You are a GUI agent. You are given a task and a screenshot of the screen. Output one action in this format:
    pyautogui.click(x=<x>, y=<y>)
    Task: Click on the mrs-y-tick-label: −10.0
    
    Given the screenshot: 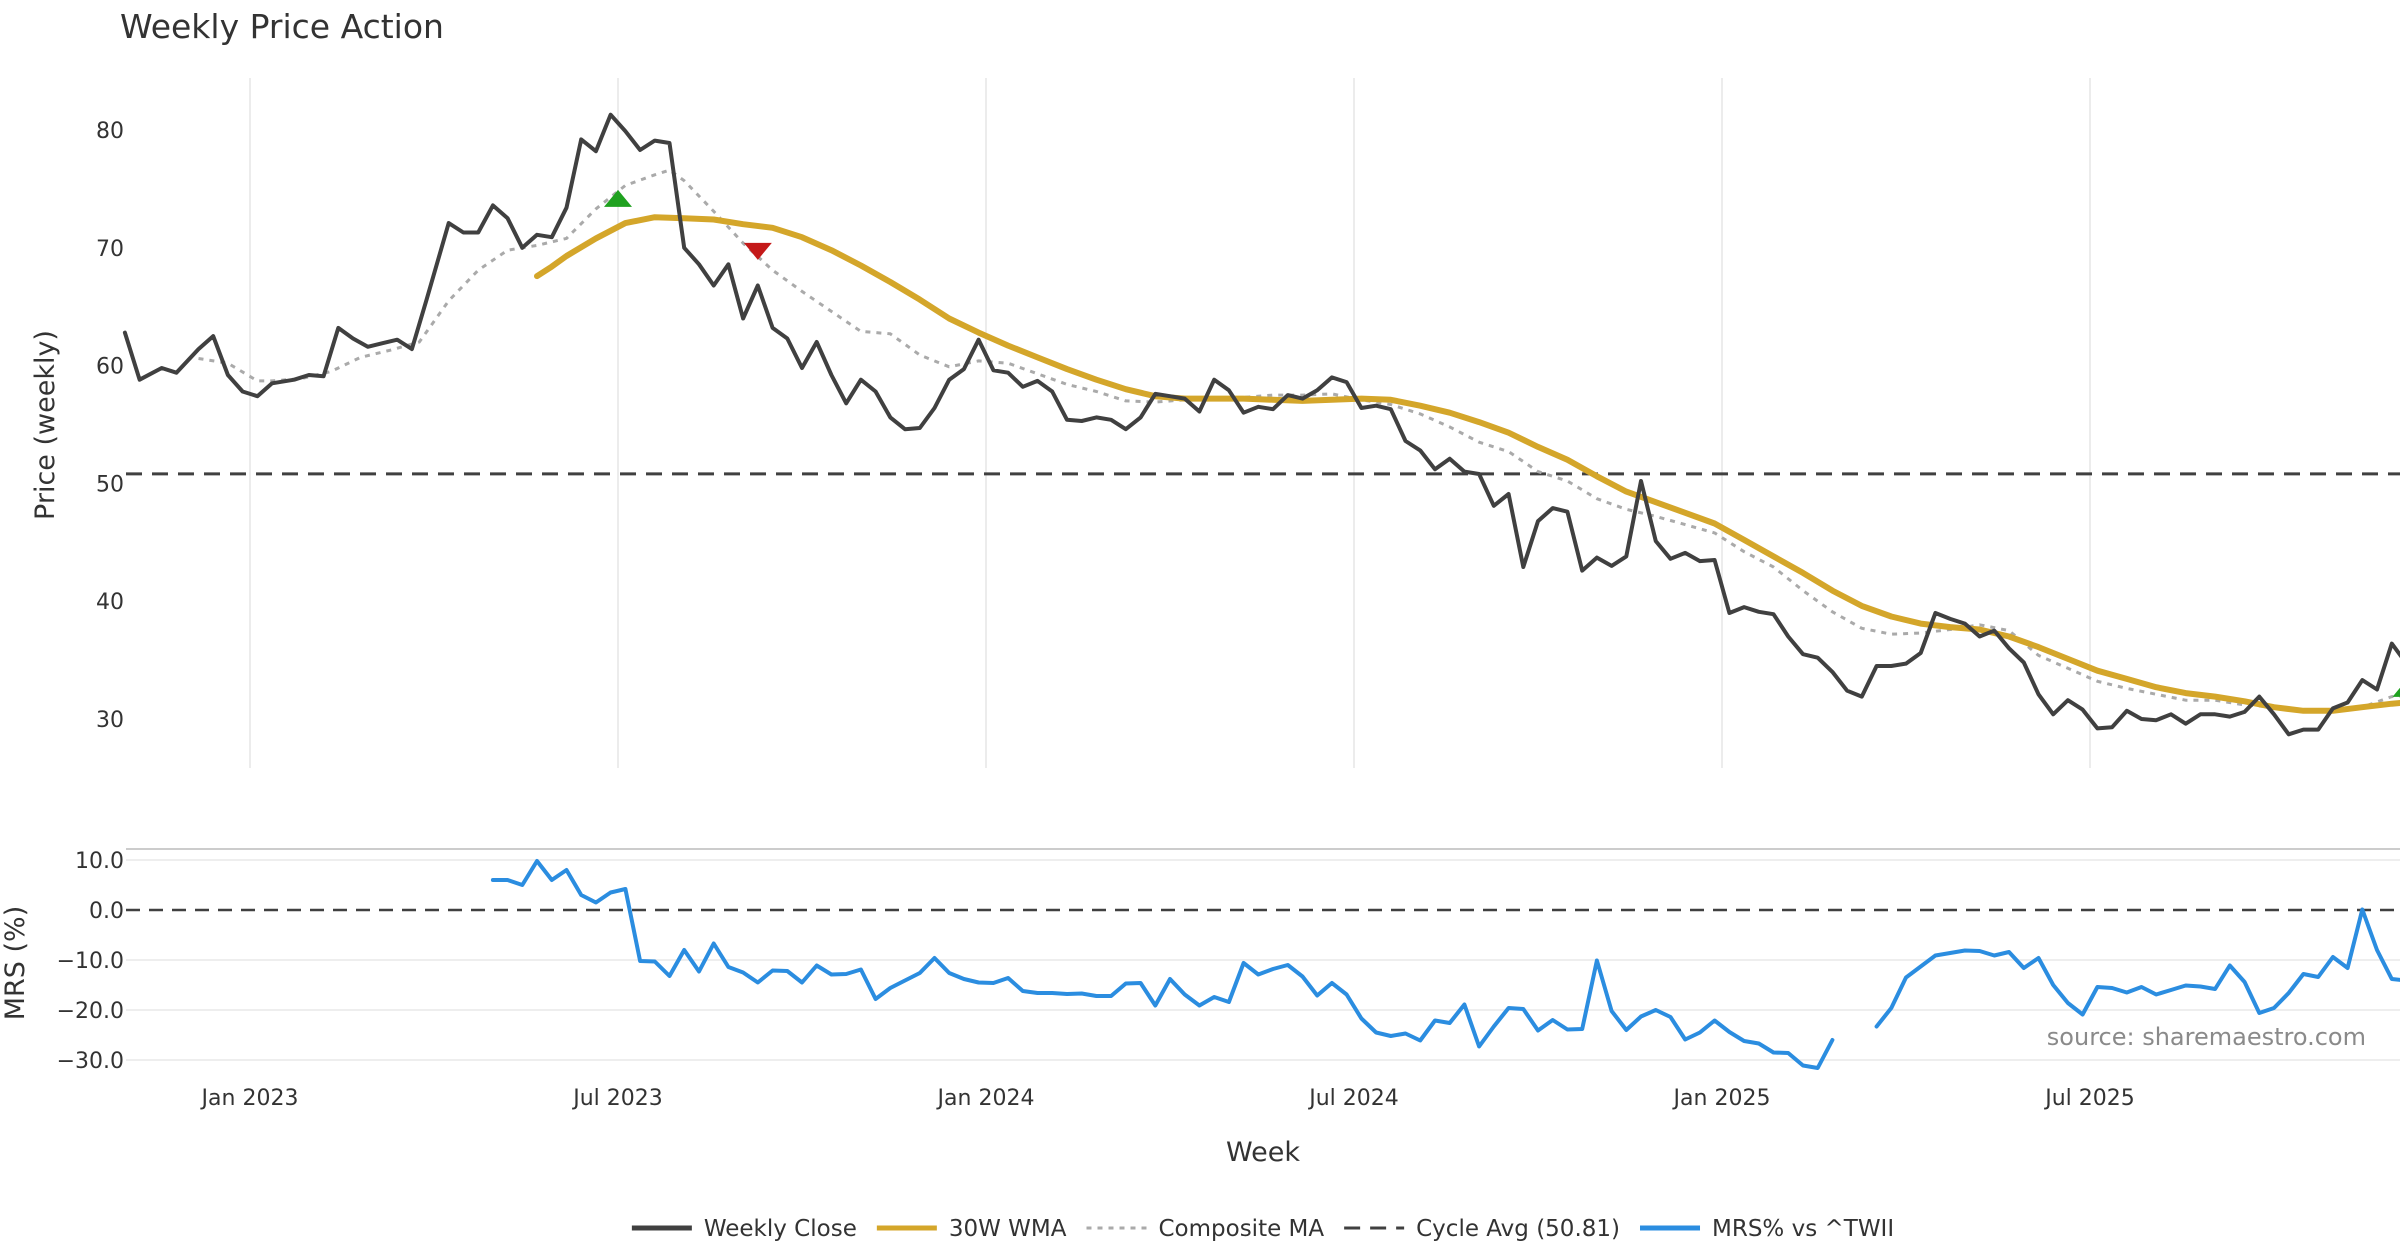 What is the action you would take?
    pyautogui.click(x=90, y=961)
    